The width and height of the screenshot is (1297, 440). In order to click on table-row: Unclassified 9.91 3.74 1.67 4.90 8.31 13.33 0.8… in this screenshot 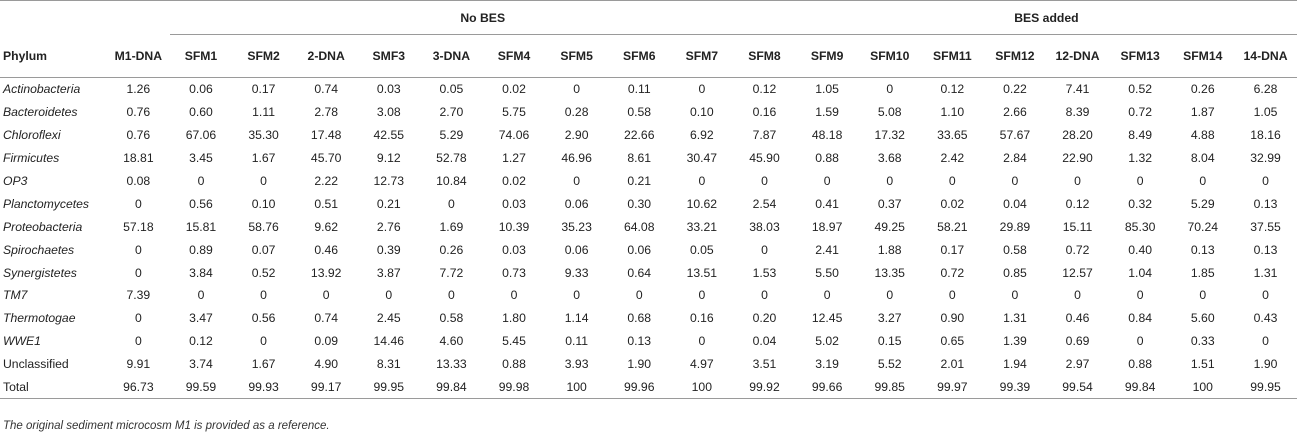, I will do `click(648, 364)`.